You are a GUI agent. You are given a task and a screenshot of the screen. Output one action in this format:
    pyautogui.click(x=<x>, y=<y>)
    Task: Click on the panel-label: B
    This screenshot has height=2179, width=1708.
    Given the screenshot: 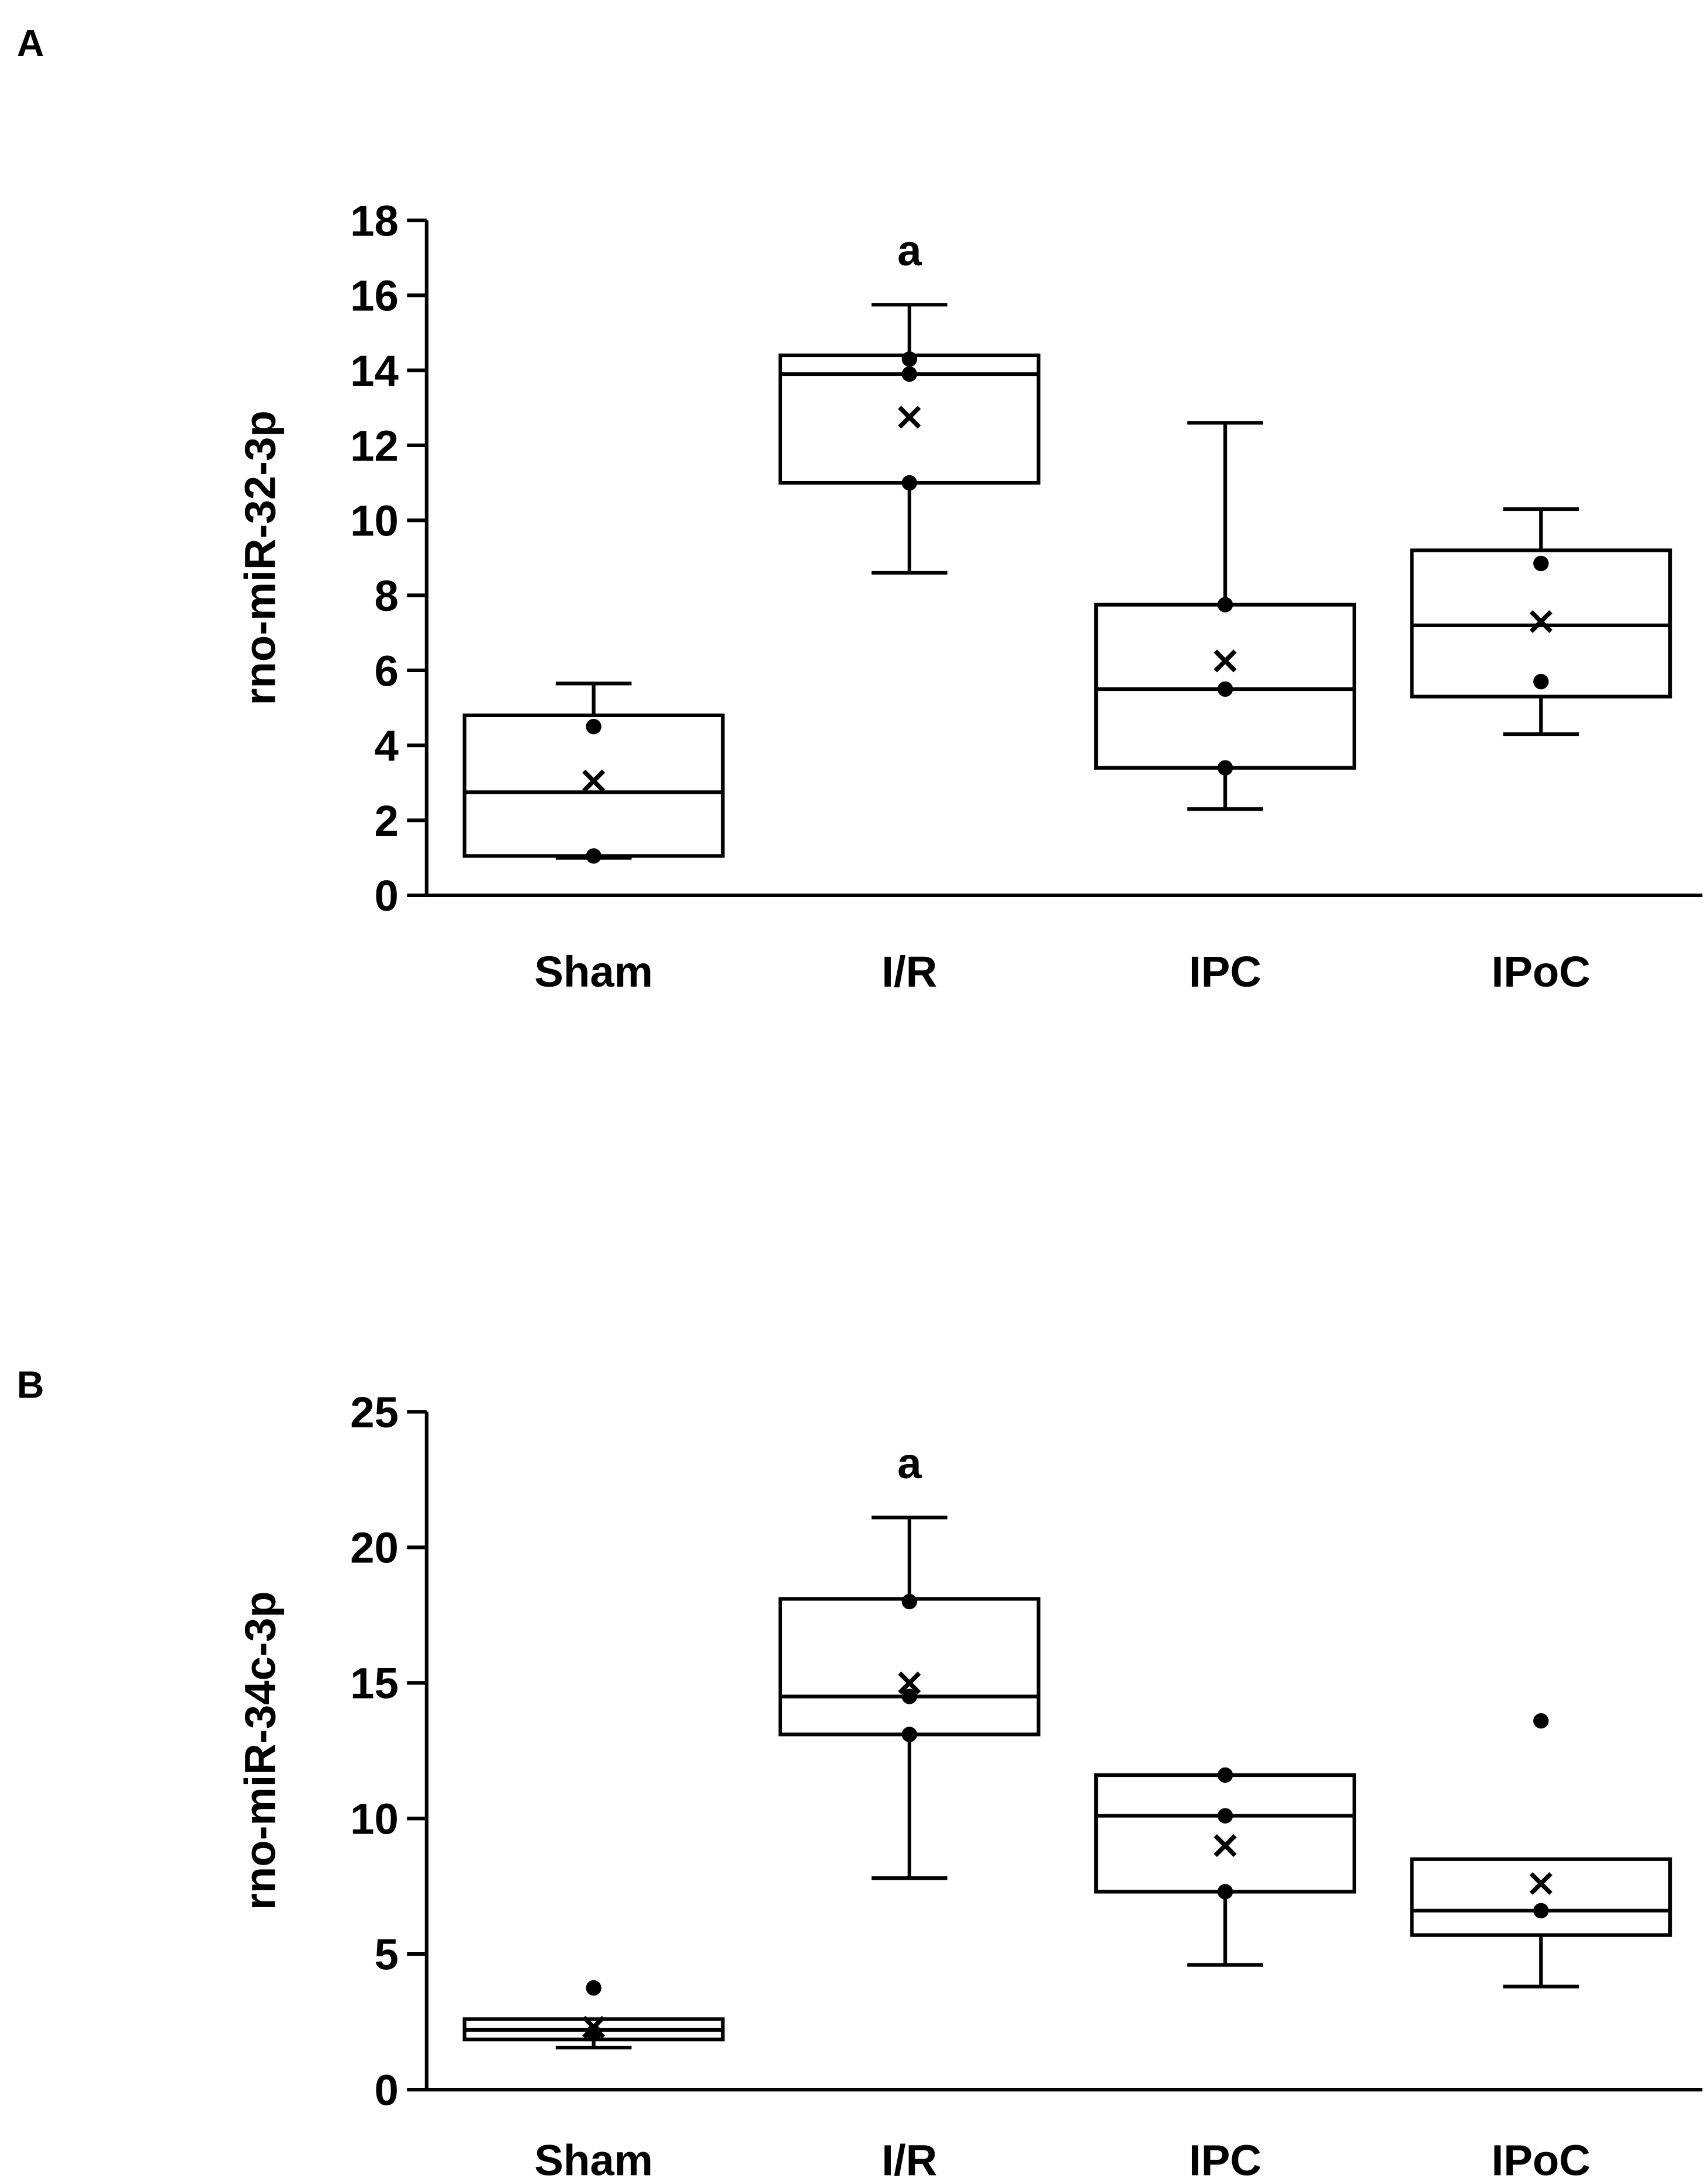 What is the action you would take?
    pyautogui.click(x=30, y=1384)
    